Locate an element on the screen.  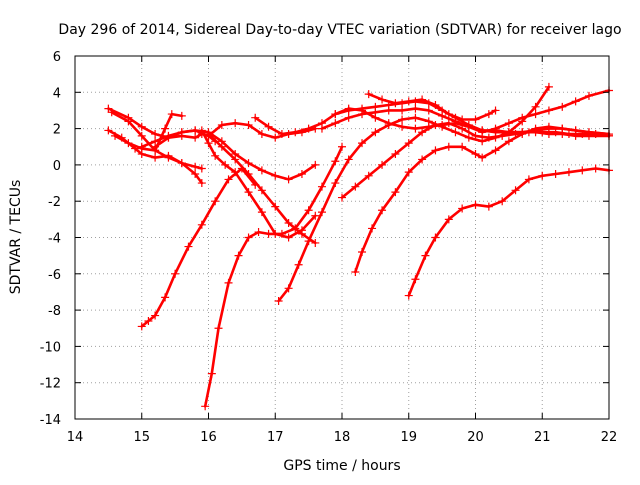
y-tick-label: 2 is located at coordinates (57, 130).